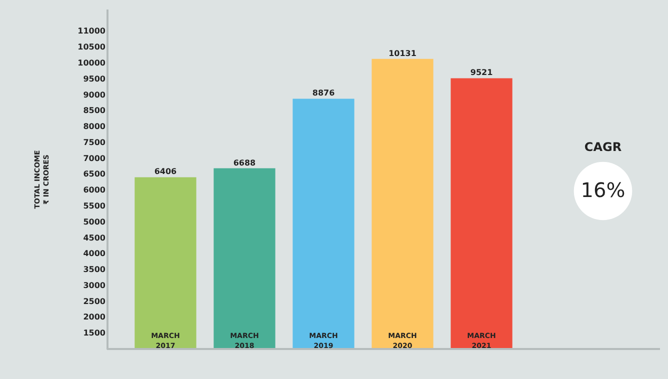 The image size is (668, 379). Describe the element at coordinates (94, 111) in the screenshot. I see `y-tick-label: 8500` at that location.